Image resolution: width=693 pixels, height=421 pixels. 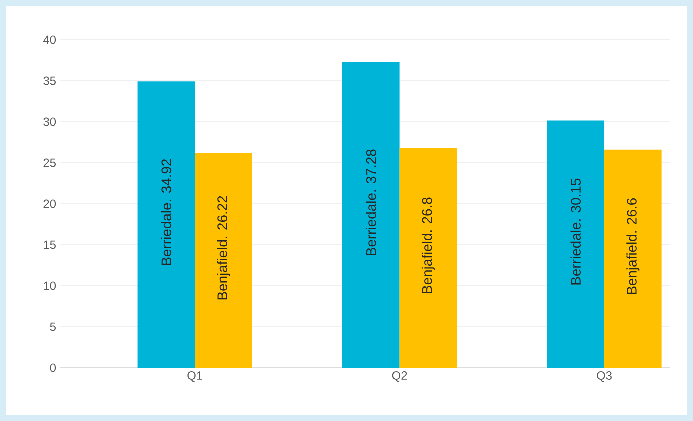 I want to click on y-tick-label: 20, so click(x=50, y=204).